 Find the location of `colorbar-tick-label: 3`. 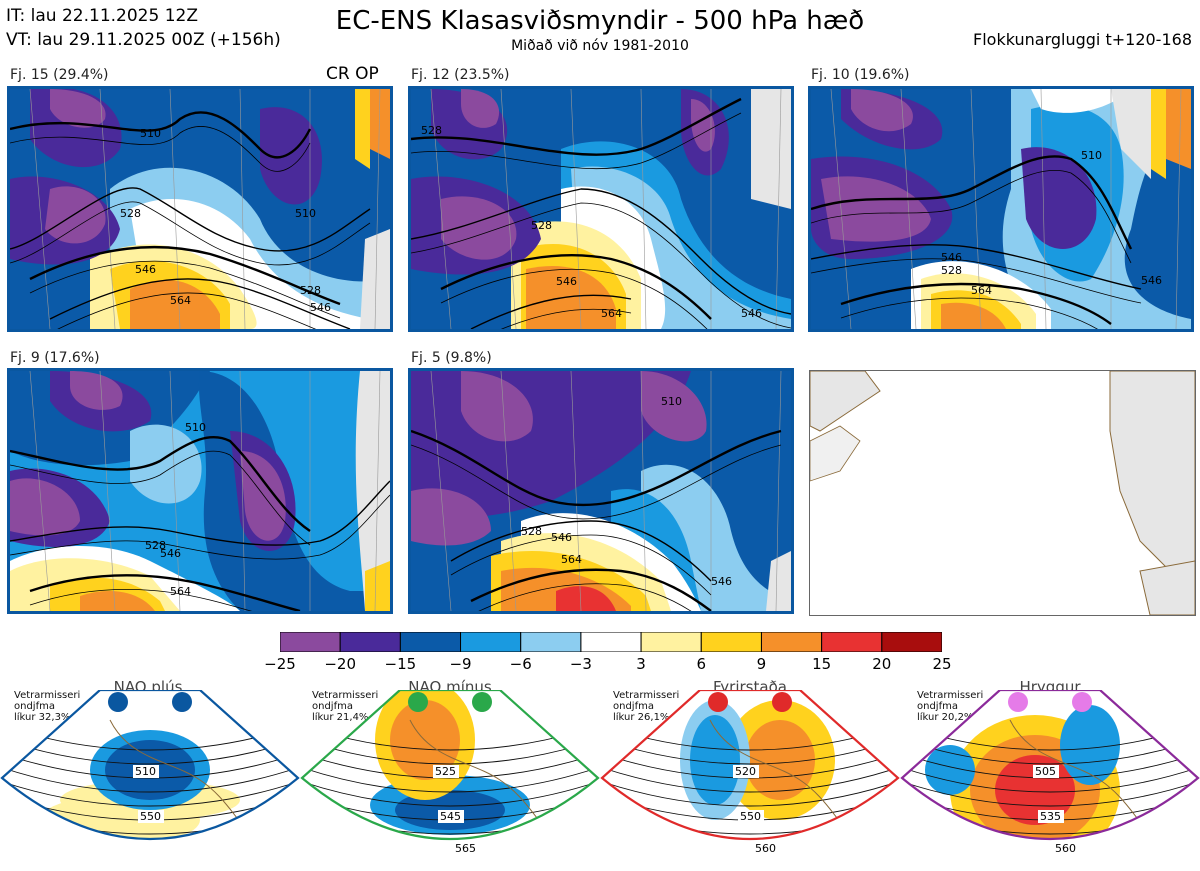

colorbar-tick-label: 3 is located at coordinates (641, 664).